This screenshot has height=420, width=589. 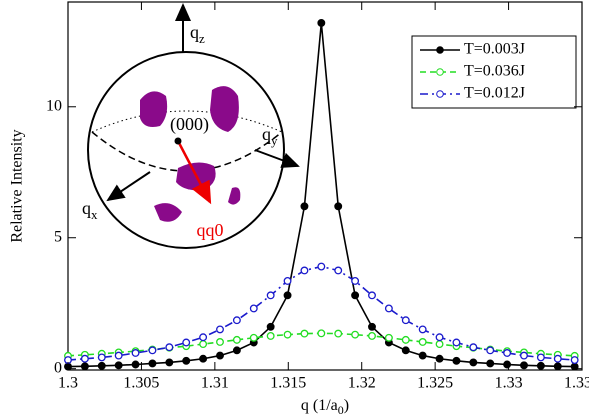 I want to click on x-tick-label: 1.3, so click(x=68, y=383).